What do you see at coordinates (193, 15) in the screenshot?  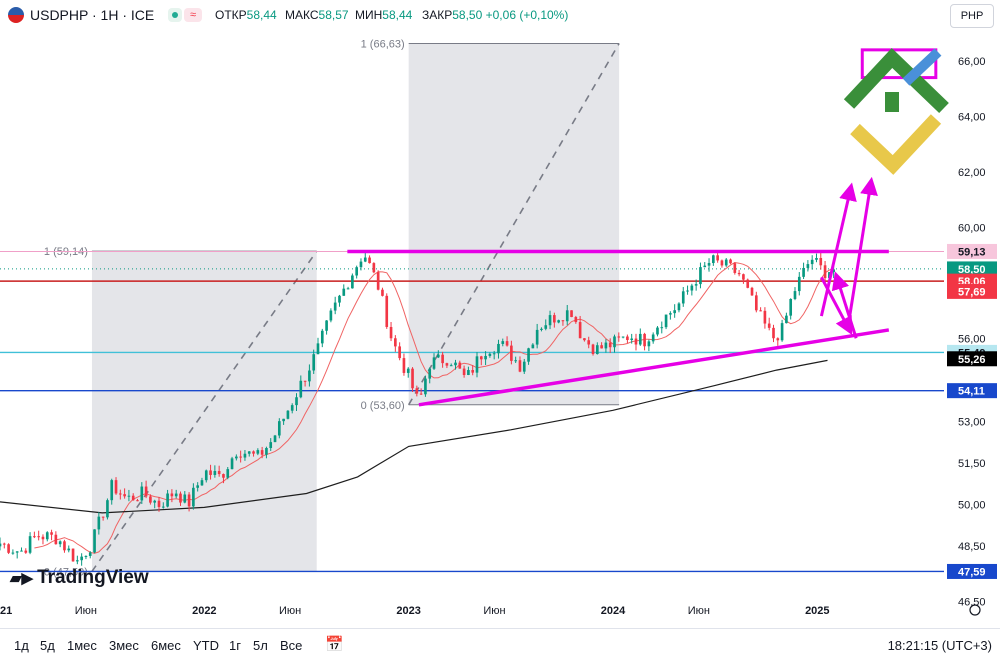 I see `compare-icon: ≈` at bounding box center [193, 15].